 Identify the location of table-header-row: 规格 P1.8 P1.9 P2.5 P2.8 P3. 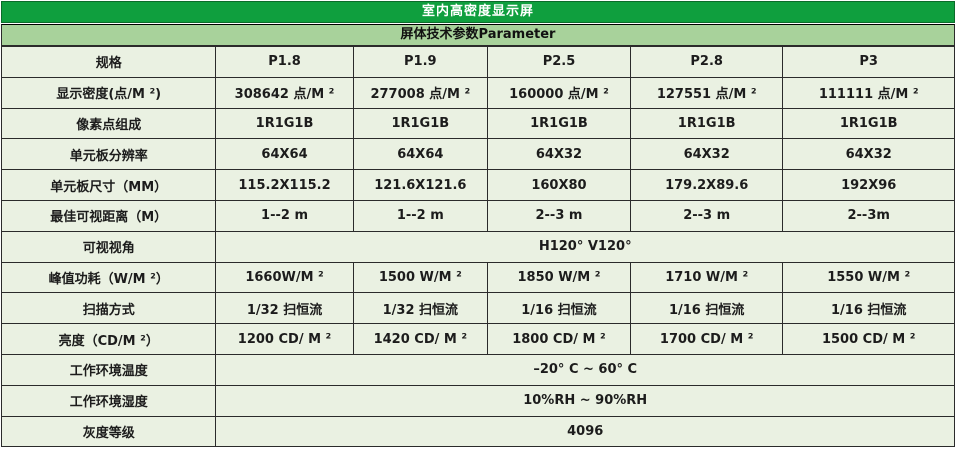
(477, 62).